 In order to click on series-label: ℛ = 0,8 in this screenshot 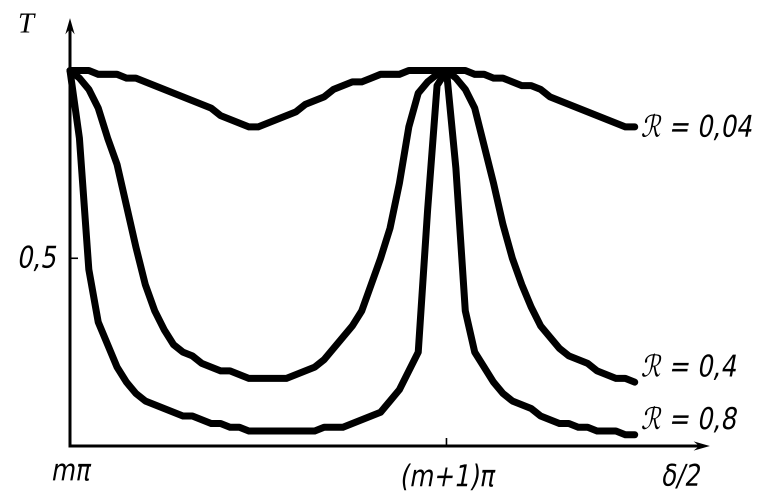, I will do `click(689, 419)`.